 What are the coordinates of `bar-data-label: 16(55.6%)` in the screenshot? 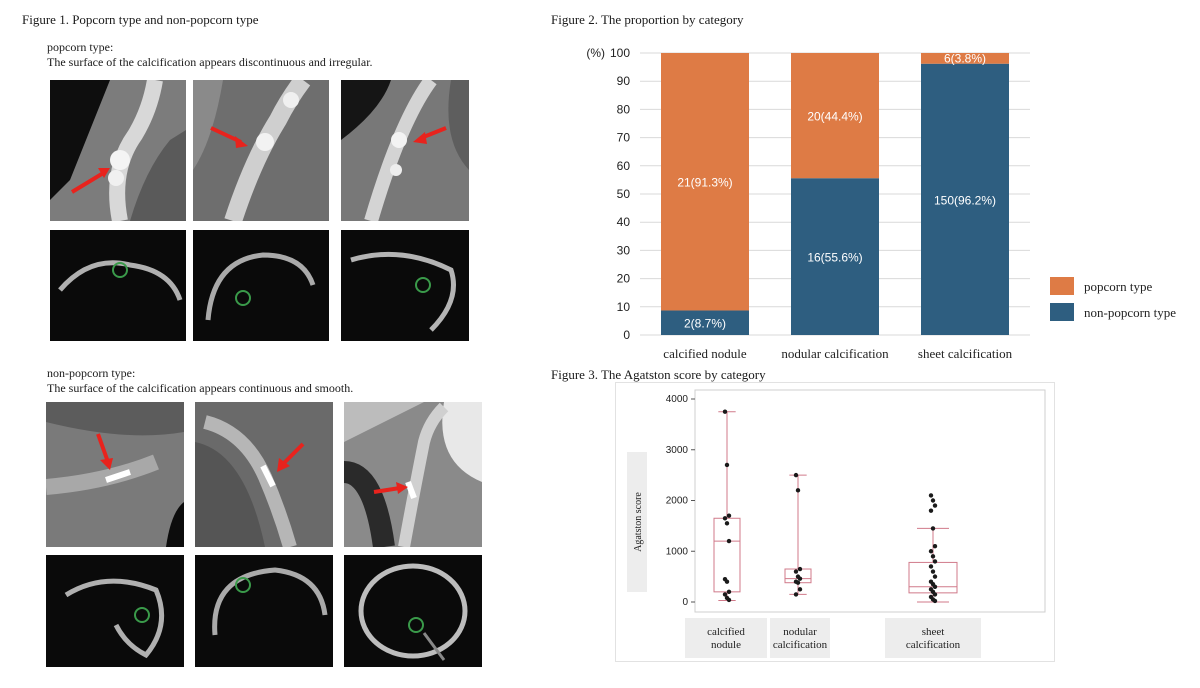 It's located at (834, 258).